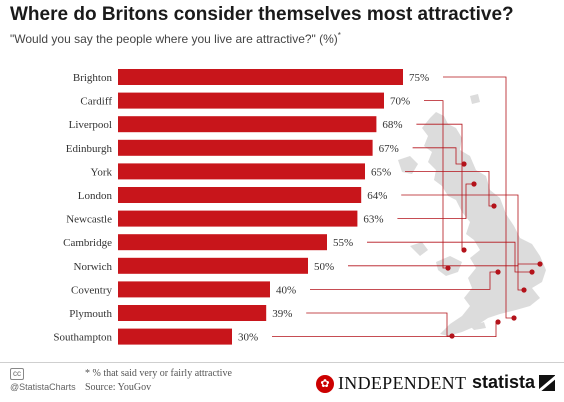 The image size is (564, 402). I want to click on value-label: 63%, so click(373, 220).